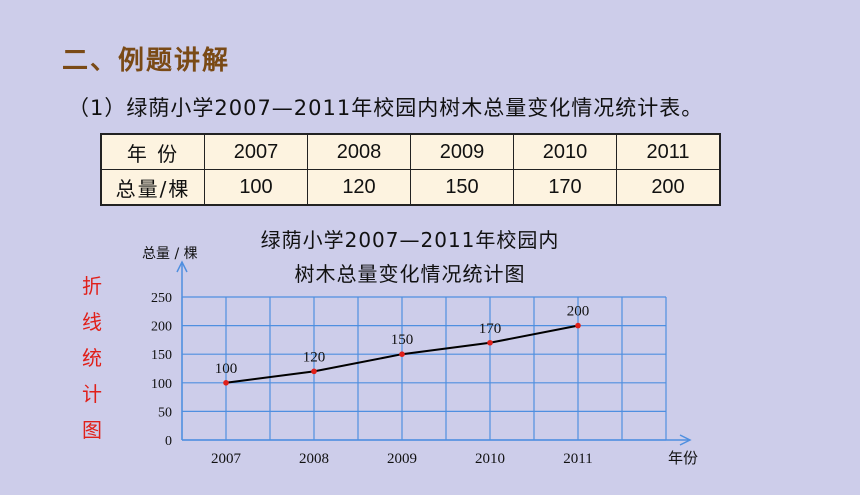  What do you see at coordinates (490, 459) in the screenshot?
I see `x-tick-label: 2010` at bounding box center [490, 459].